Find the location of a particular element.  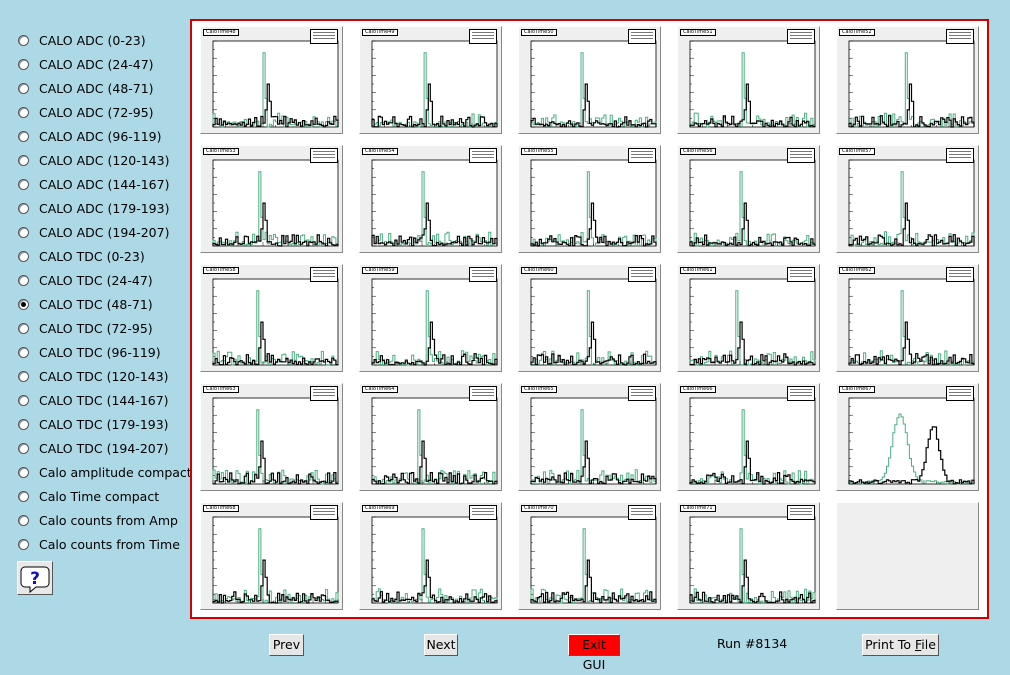

histogram-title: CaloTime70 is located at coordinates (539, 508).